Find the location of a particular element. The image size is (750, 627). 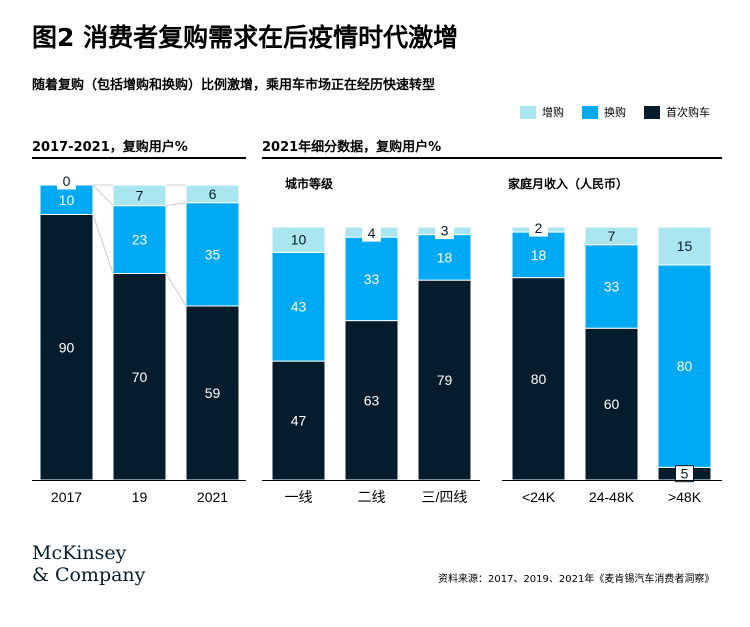

value-label-2-1-1: 33 is located at coordinates (612, 286).